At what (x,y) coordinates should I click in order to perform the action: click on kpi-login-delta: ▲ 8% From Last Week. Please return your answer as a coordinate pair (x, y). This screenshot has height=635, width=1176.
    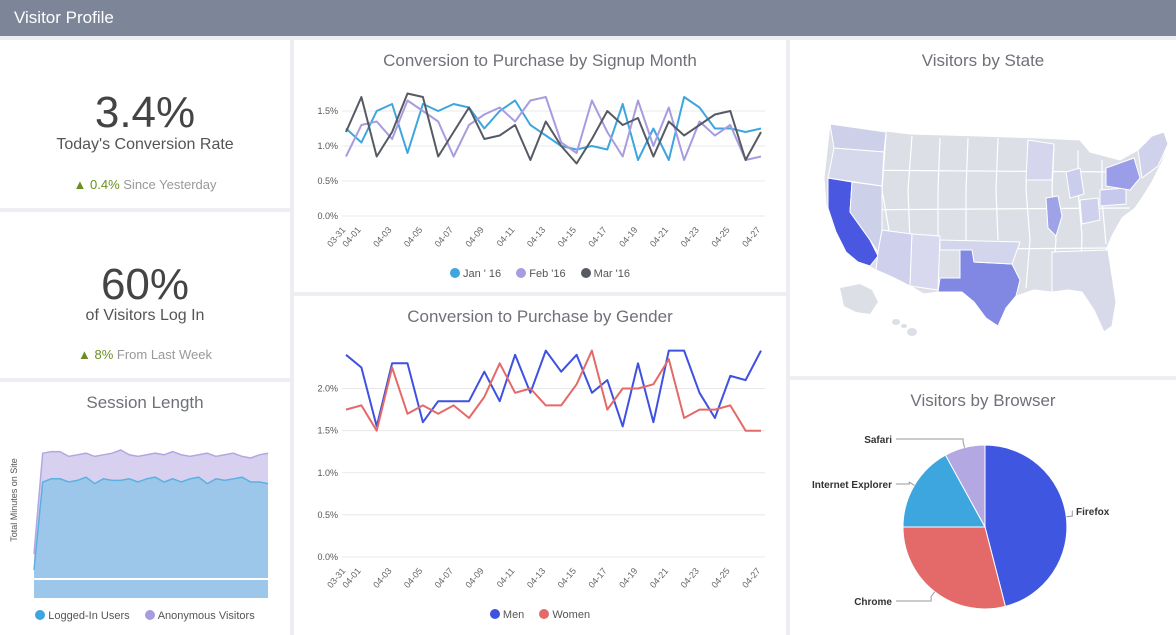
    Looking at the image, I should click on (145, 354).